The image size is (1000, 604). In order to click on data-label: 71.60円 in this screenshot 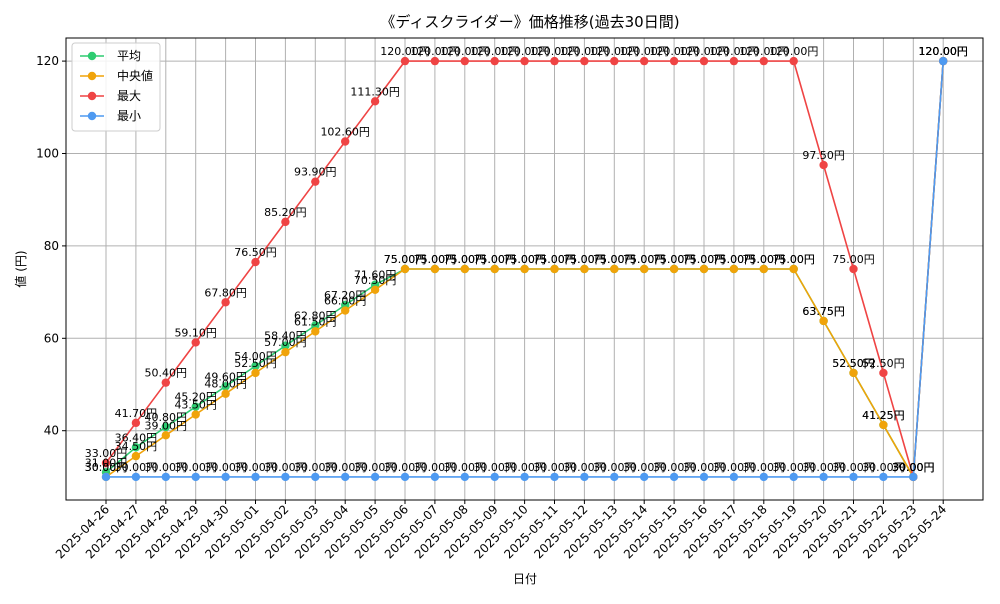, I will do `click(375, 275)`.